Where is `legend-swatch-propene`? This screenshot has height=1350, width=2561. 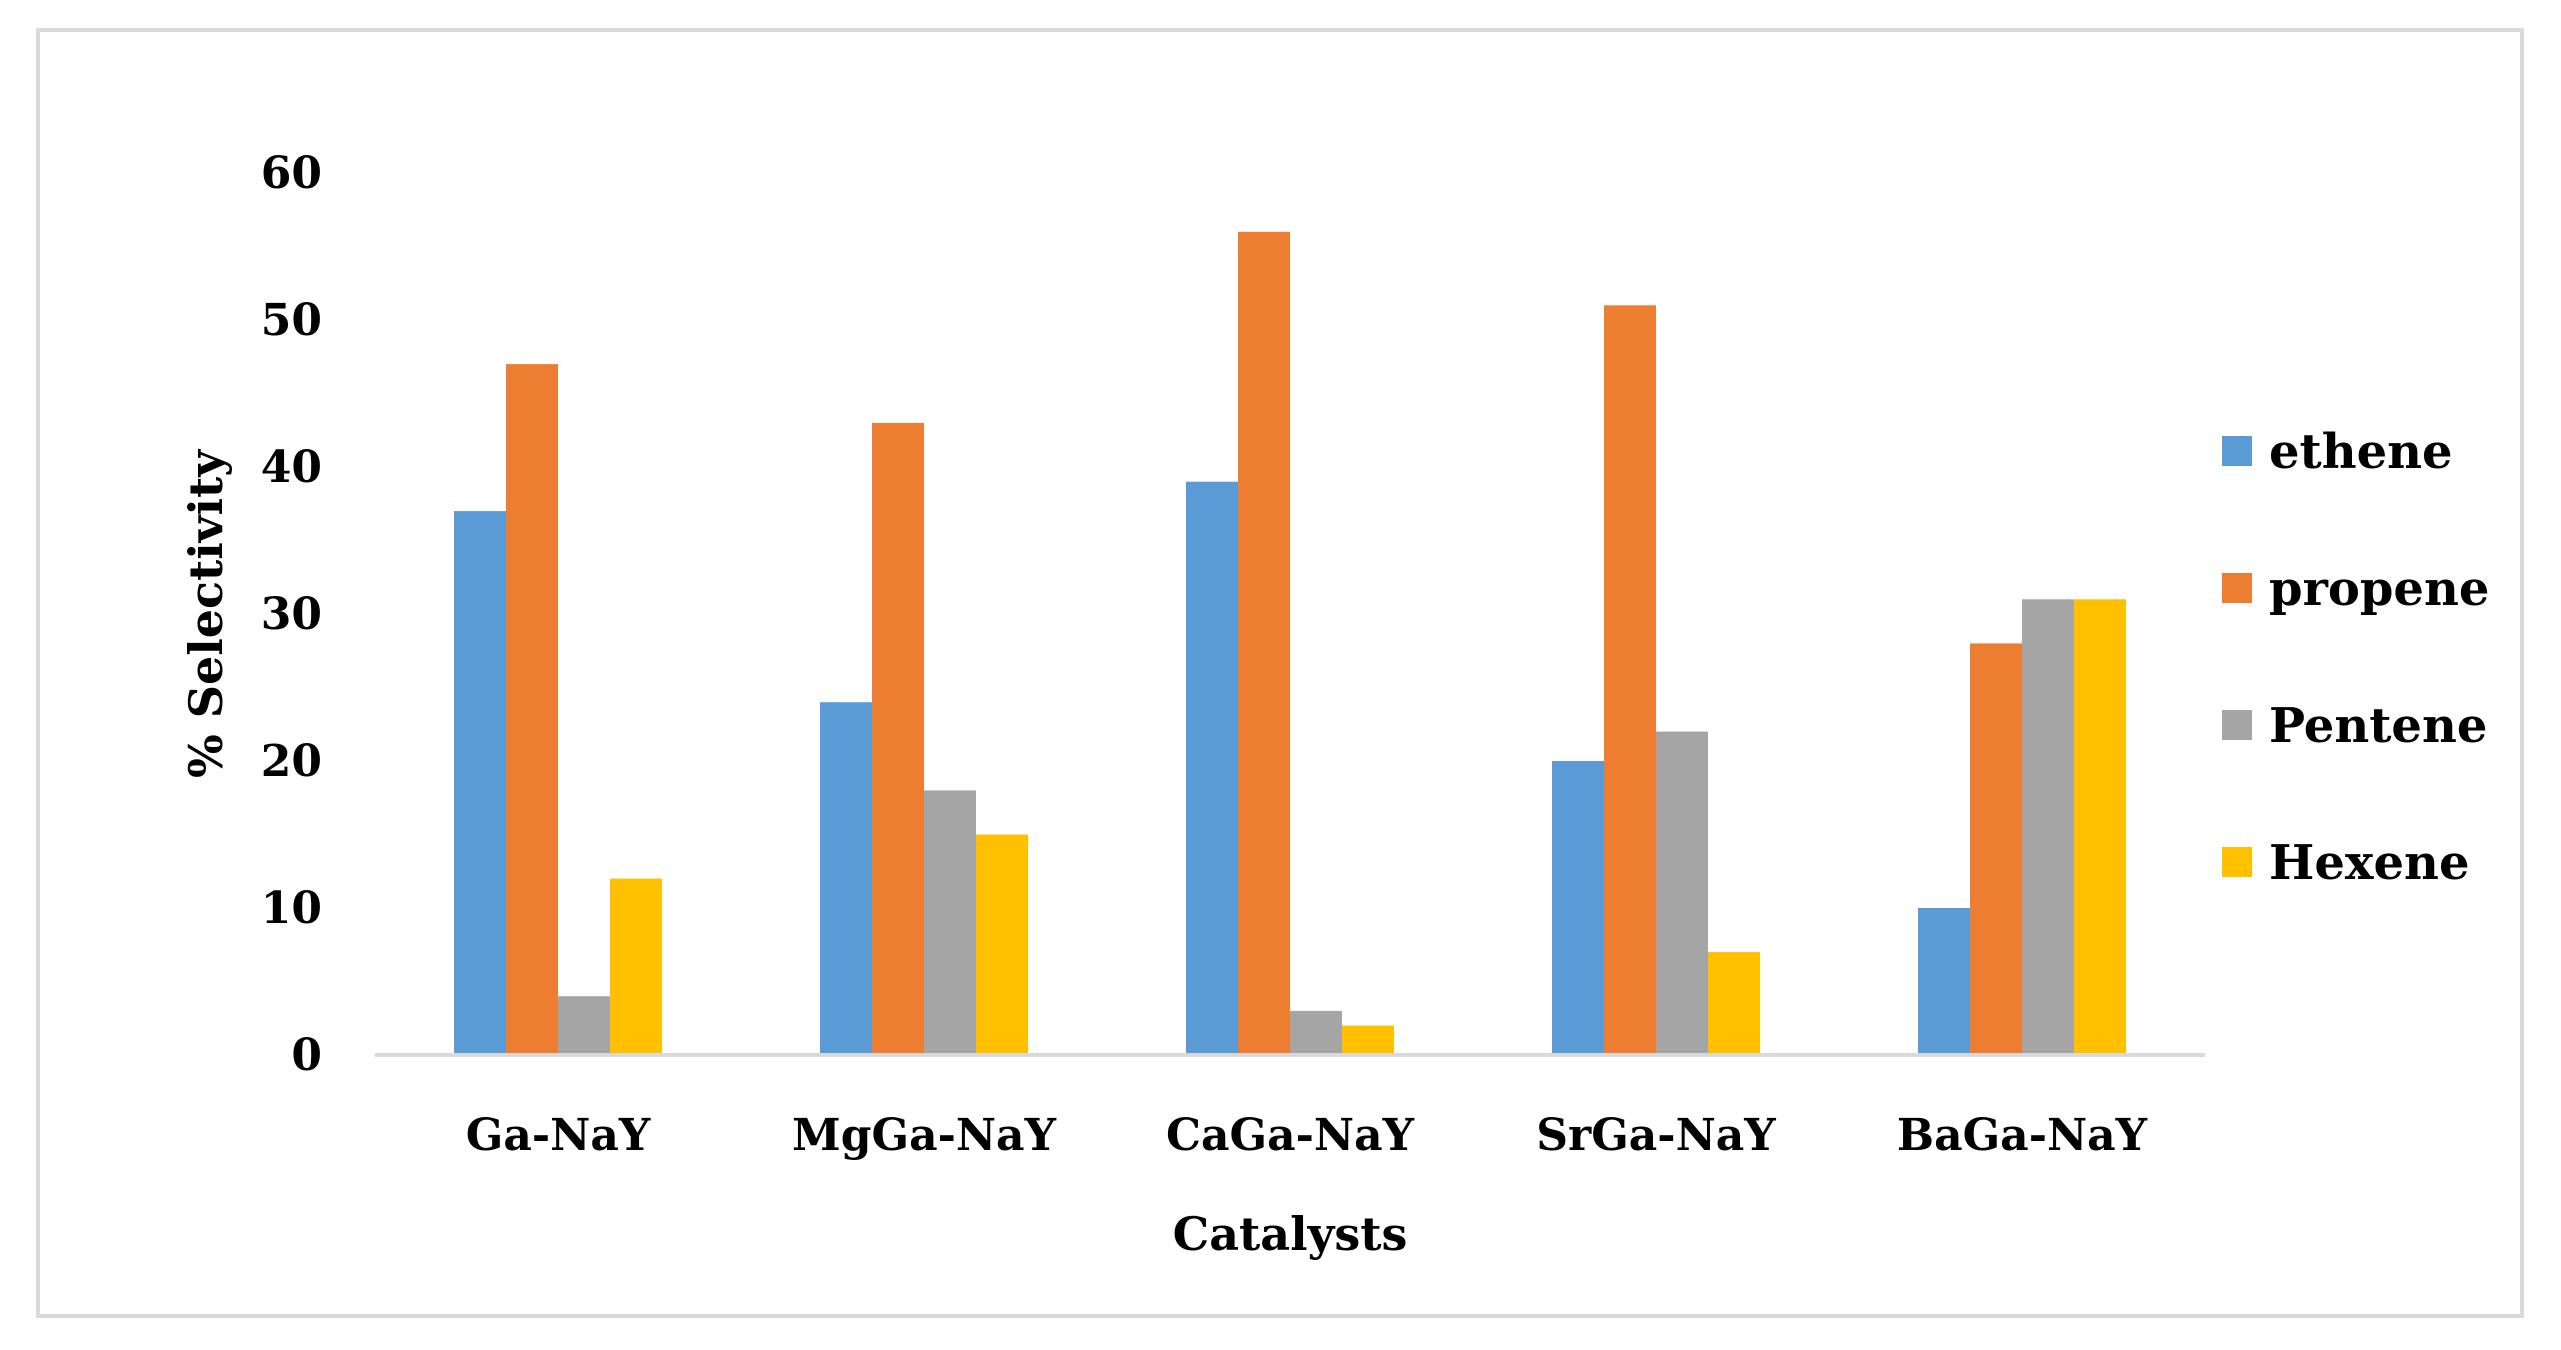 legend-swatch-propene is located at coordinates (2237, 588).